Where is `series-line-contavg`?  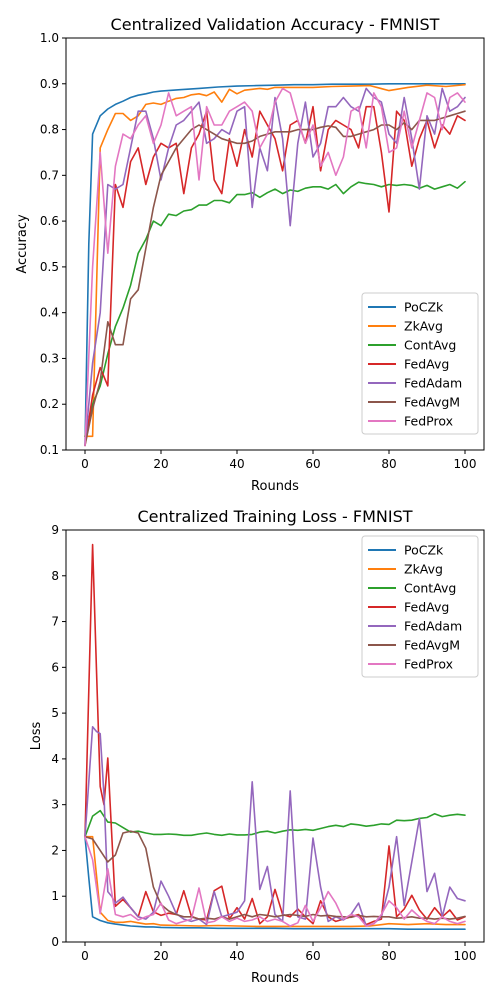 series-line-contavg is located at coordinates (275, 823).